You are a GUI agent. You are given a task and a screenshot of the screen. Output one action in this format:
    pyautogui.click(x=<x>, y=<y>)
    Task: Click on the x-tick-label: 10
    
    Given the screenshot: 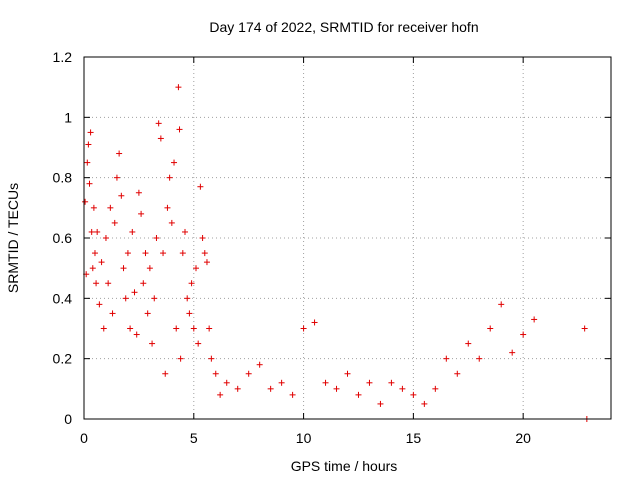 What is the action you would take?
    pyautogui.click(x=304, y=438)
    